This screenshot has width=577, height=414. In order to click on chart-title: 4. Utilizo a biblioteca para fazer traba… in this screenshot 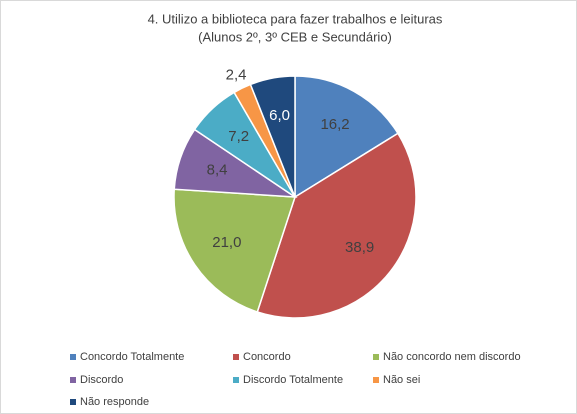, I will do `click(295, 18)`.